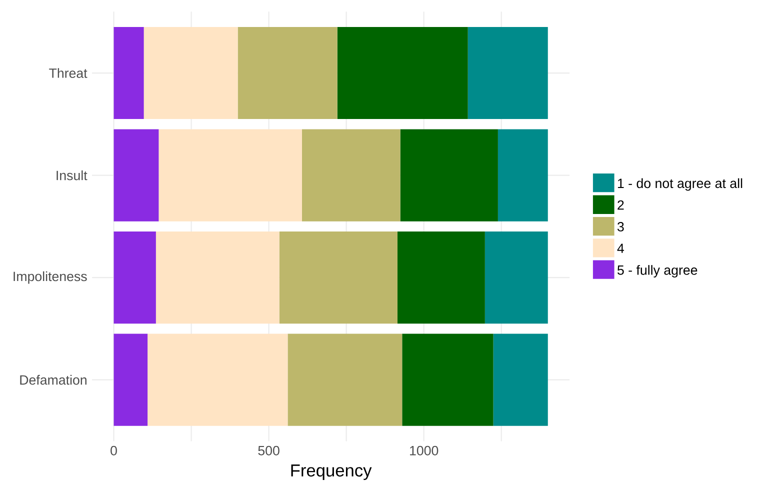 Image resolution: width=763 pixels, height=489 pixels. Describe the element at coordinates (620, 248) in the screenshot. I see `legend-label: 4` at that location.